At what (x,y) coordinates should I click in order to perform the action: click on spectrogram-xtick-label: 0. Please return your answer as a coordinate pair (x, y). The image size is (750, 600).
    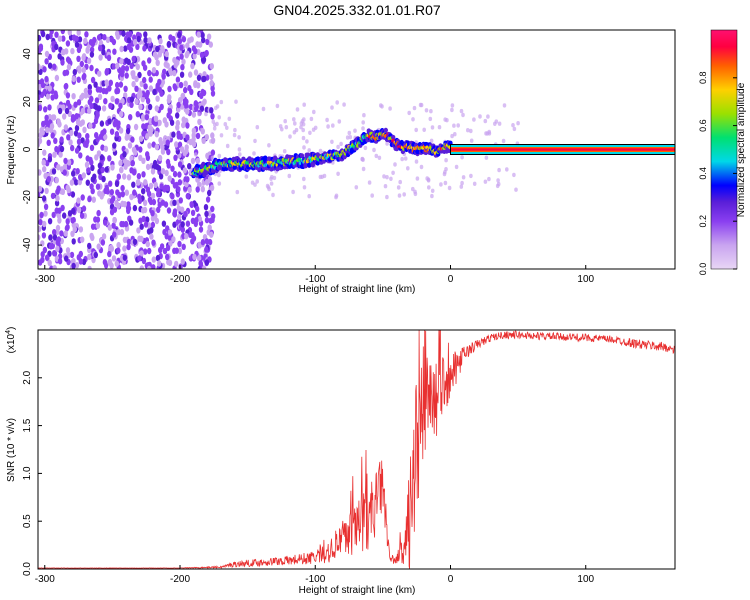
    Looking at the image, I should click on (451, 279).